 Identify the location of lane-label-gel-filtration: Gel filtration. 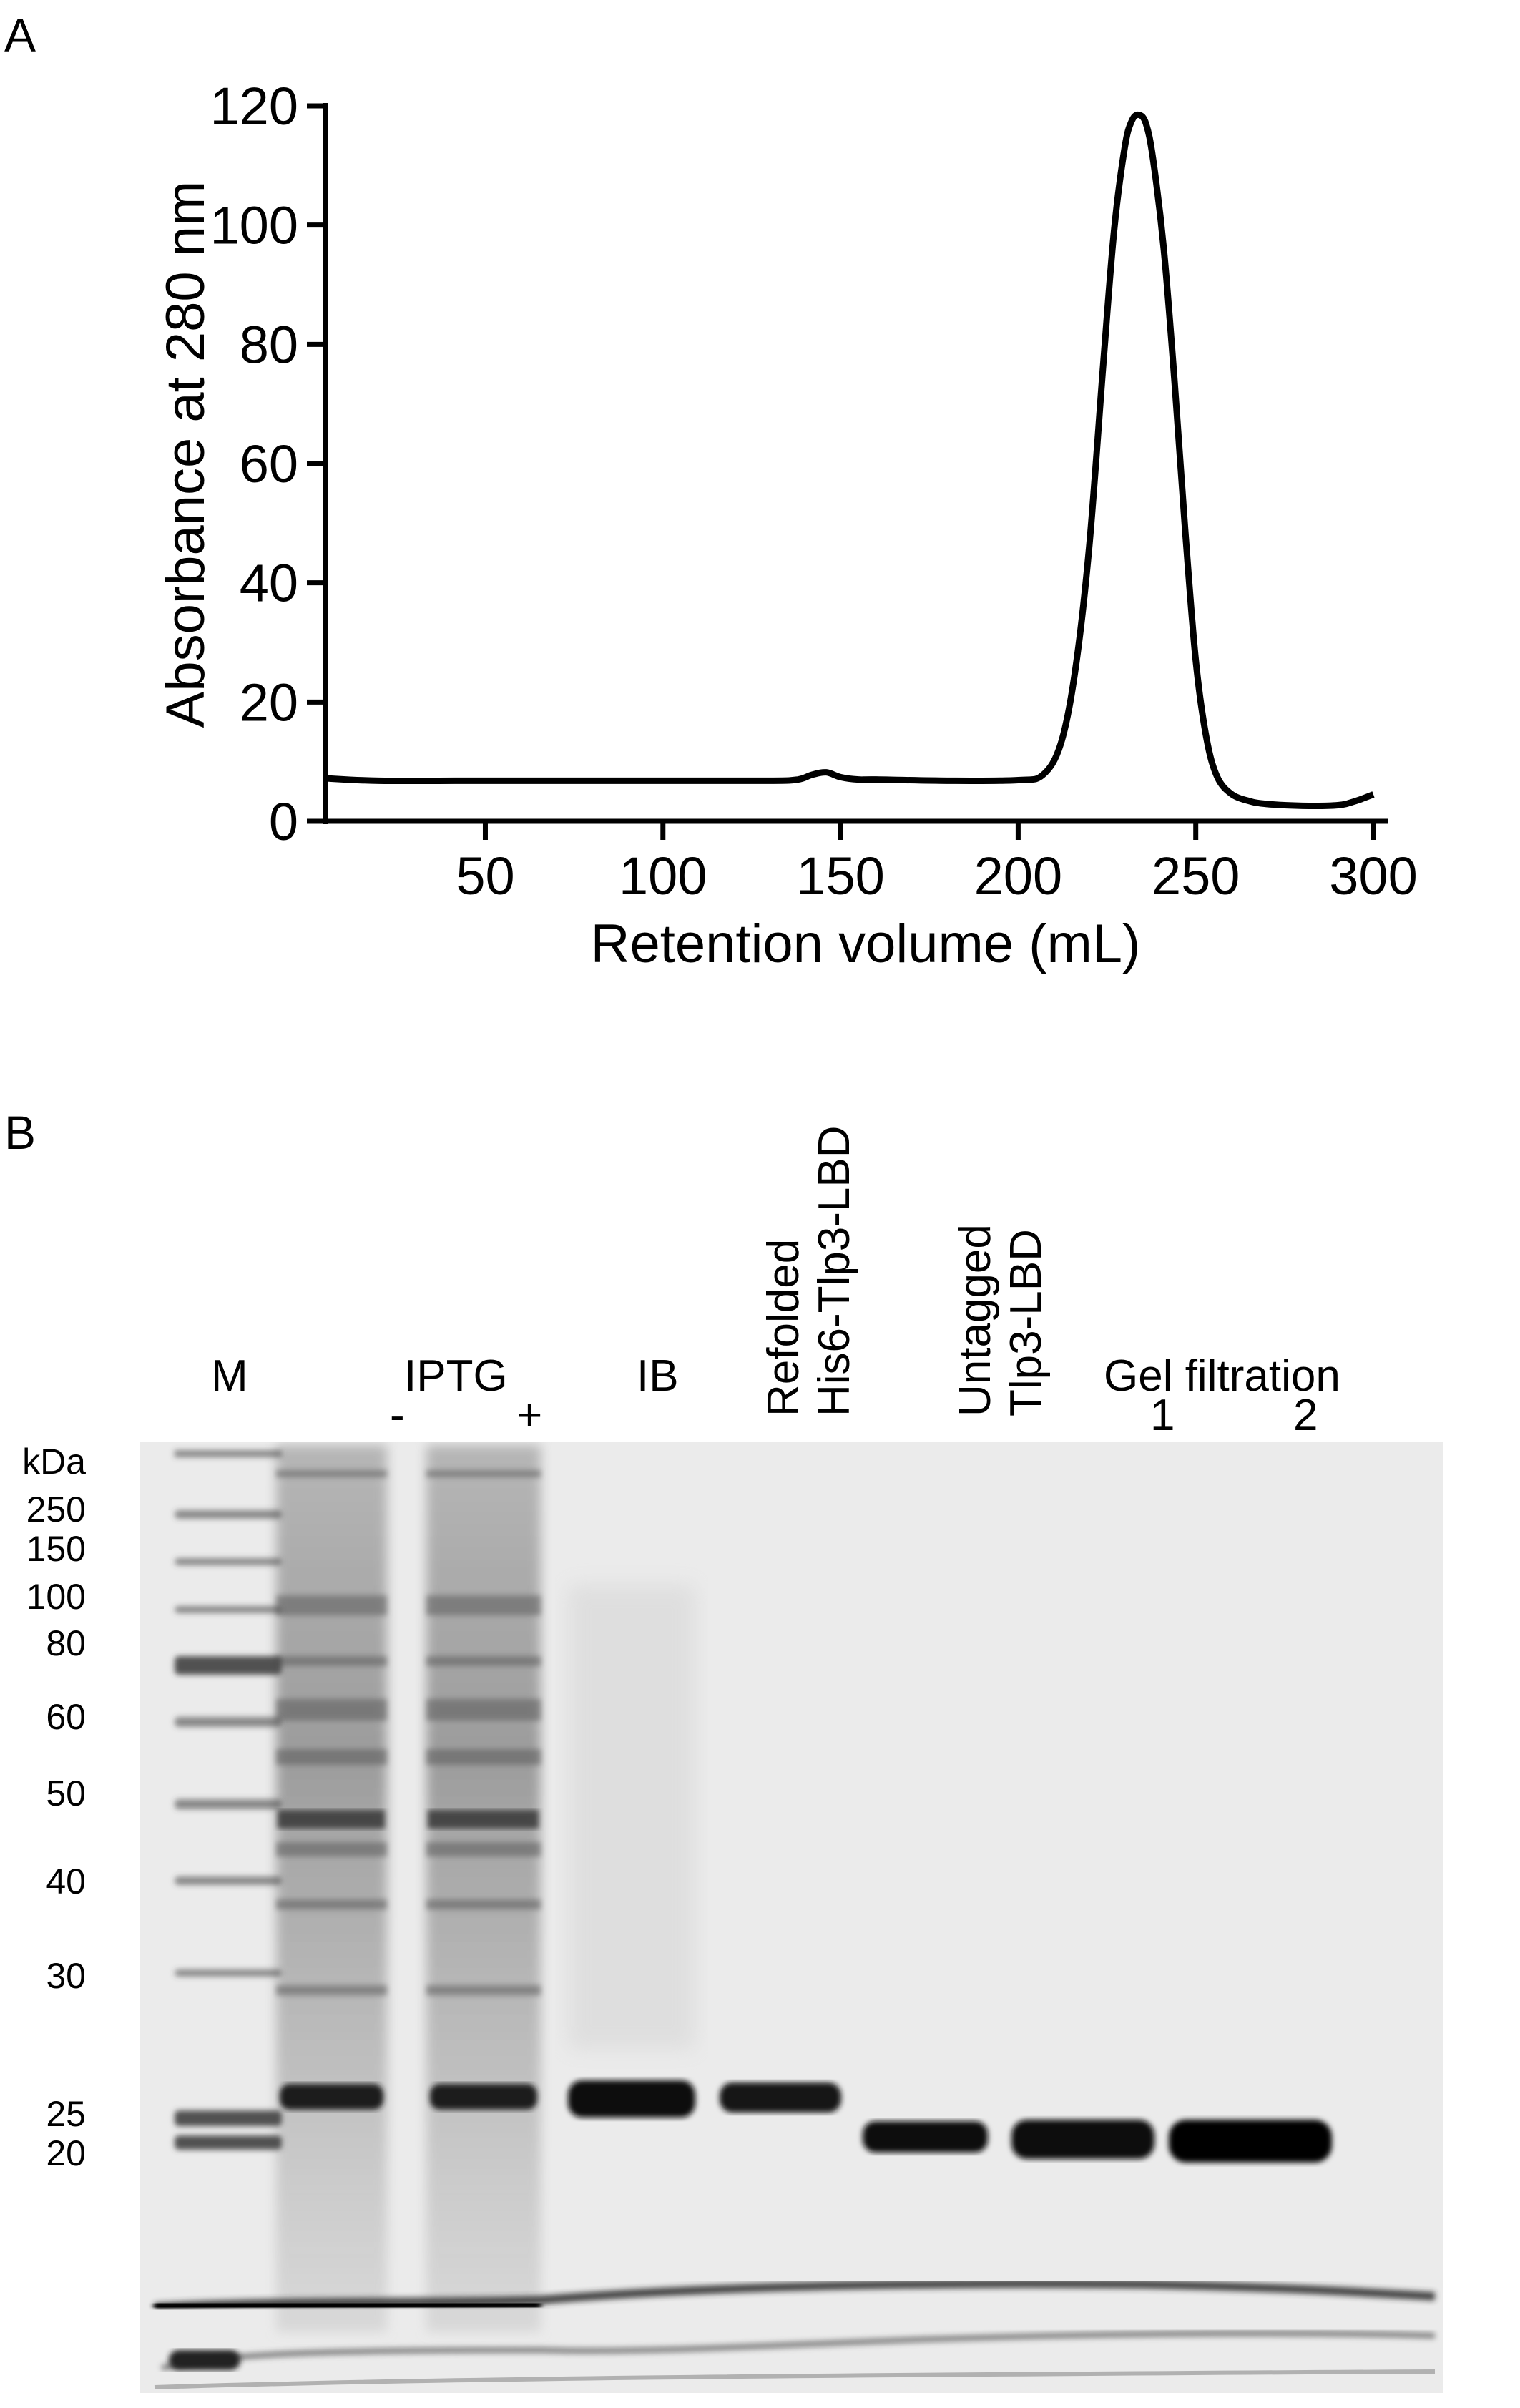
(1222, 1376).